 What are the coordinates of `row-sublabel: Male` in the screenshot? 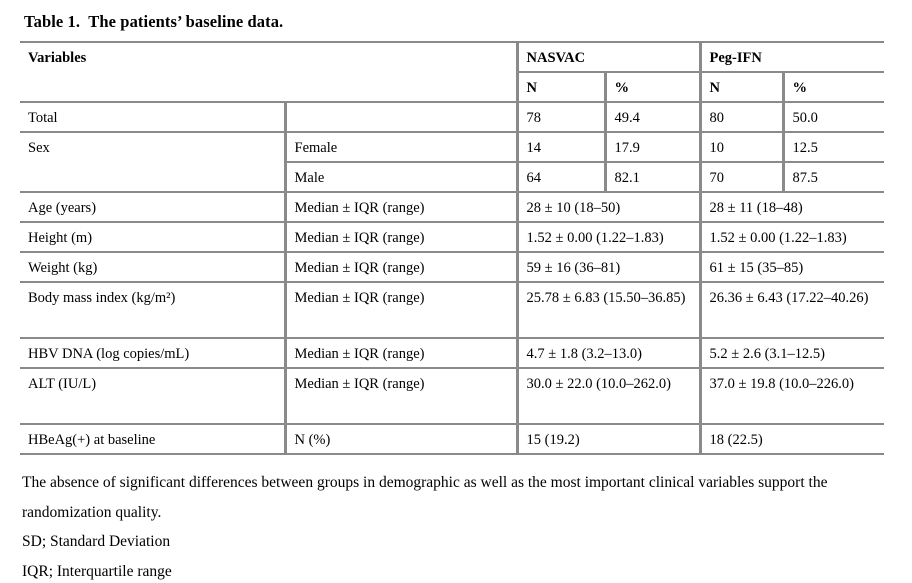 It's located at (400, 177).